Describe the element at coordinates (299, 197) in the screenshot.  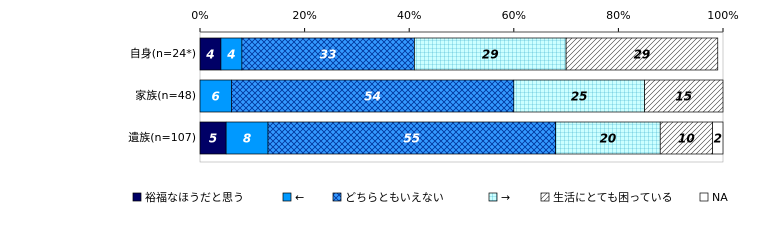
I see `legend-label: ←` at that location.